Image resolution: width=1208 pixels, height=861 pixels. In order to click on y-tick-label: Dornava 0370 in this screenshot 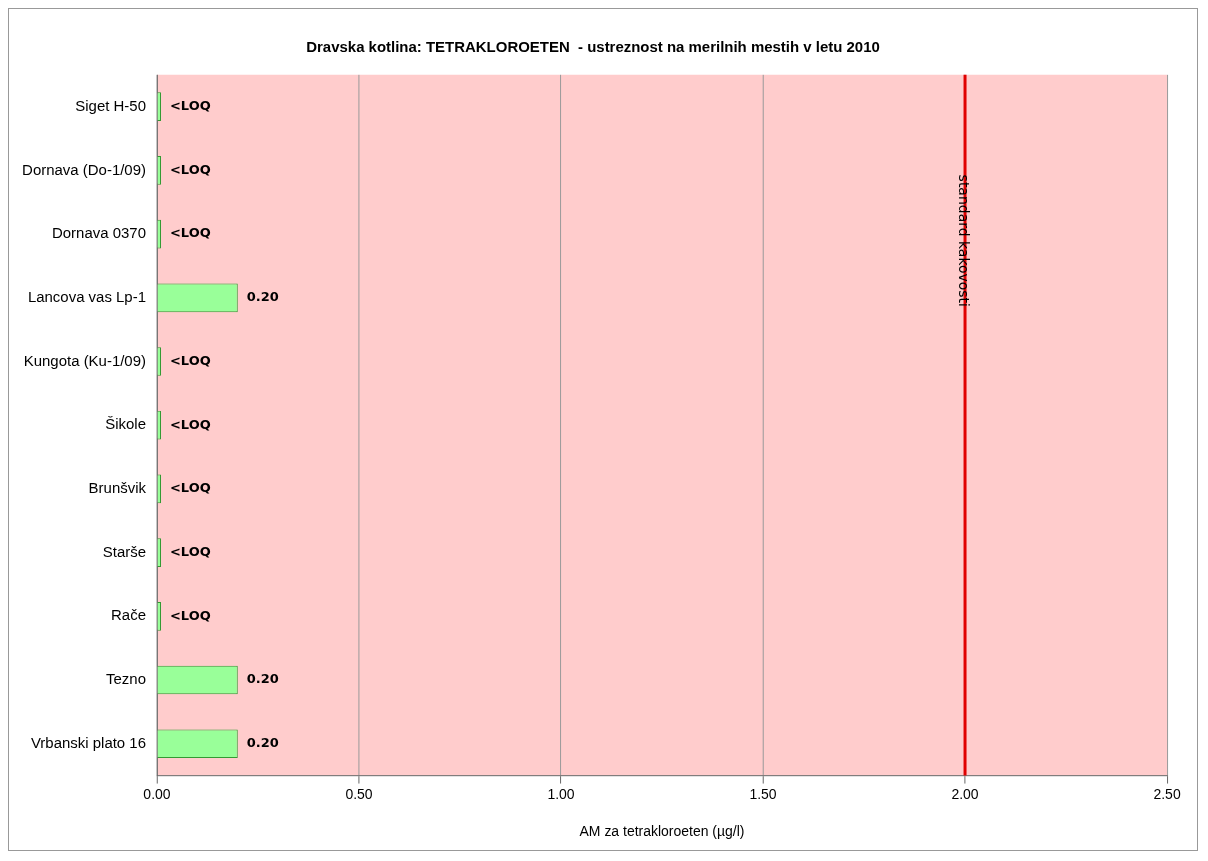, I will do `click(99, 233)`.